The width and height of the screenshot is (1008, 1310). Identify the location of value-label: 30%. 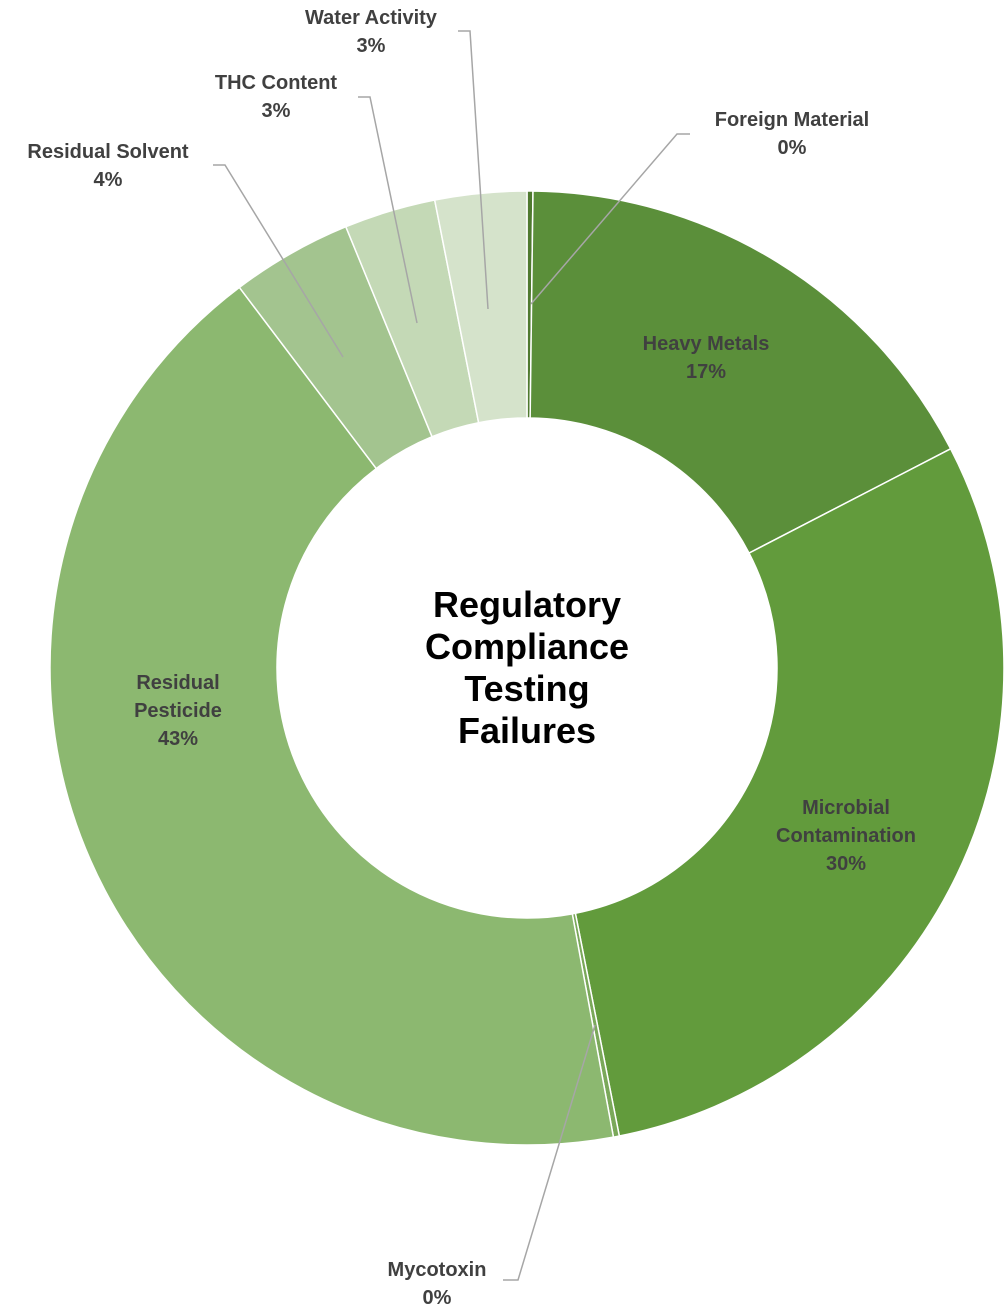
(846, 864).